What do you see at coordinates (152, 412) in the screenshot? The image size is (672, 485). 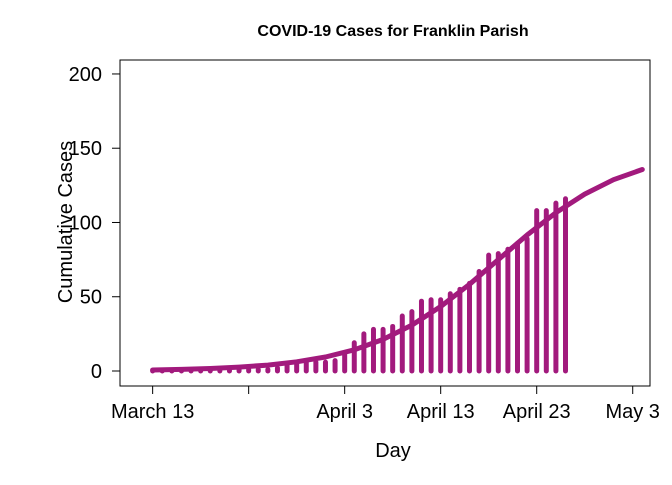 I see `x-tick-label: March 13` at bounding box center [152, 412].